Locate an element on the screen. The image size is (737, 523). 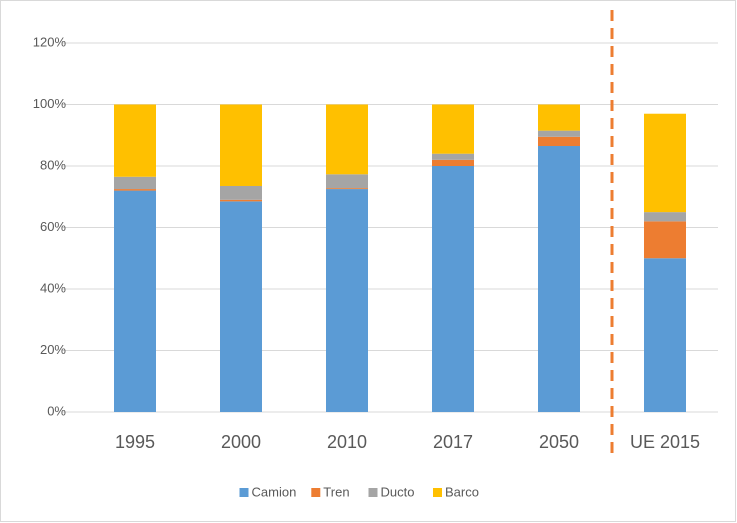
legend-label: Barco is located at coordinates (462, 491).